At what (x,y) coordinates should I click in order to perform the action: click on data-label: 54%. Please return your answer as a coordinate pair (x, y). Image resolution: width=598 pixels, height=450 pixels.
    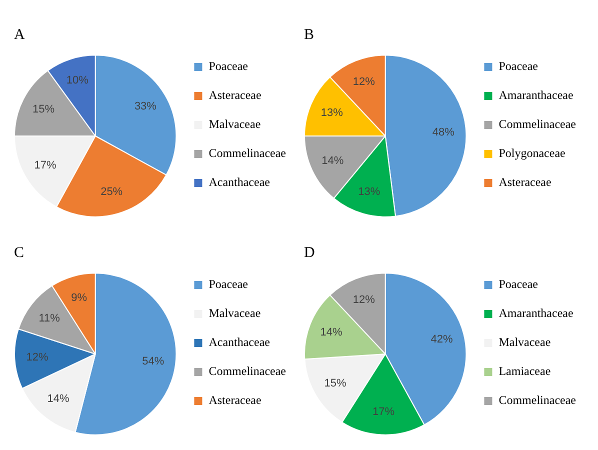
    Looking at the image, I should click on (153, 361).